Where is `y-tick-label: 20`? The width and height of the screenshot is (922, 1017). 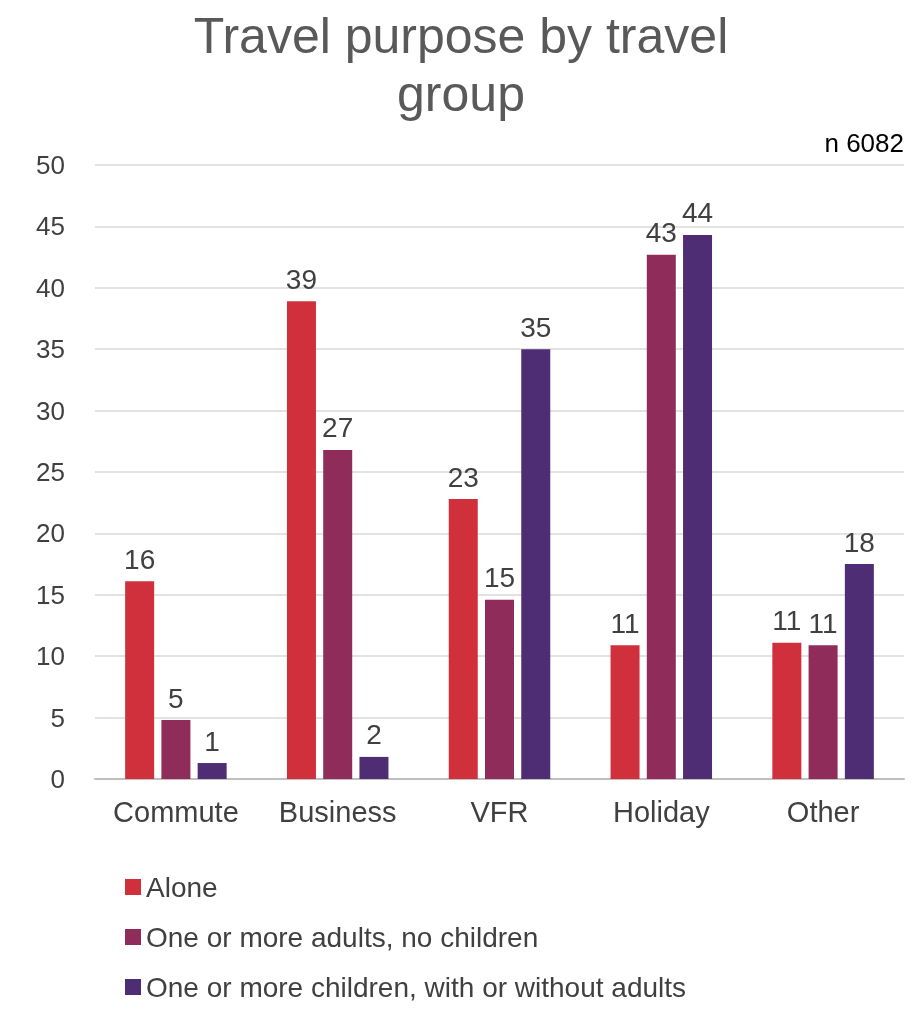
y-tick-label: 20 is located at coordinates (50, 533).